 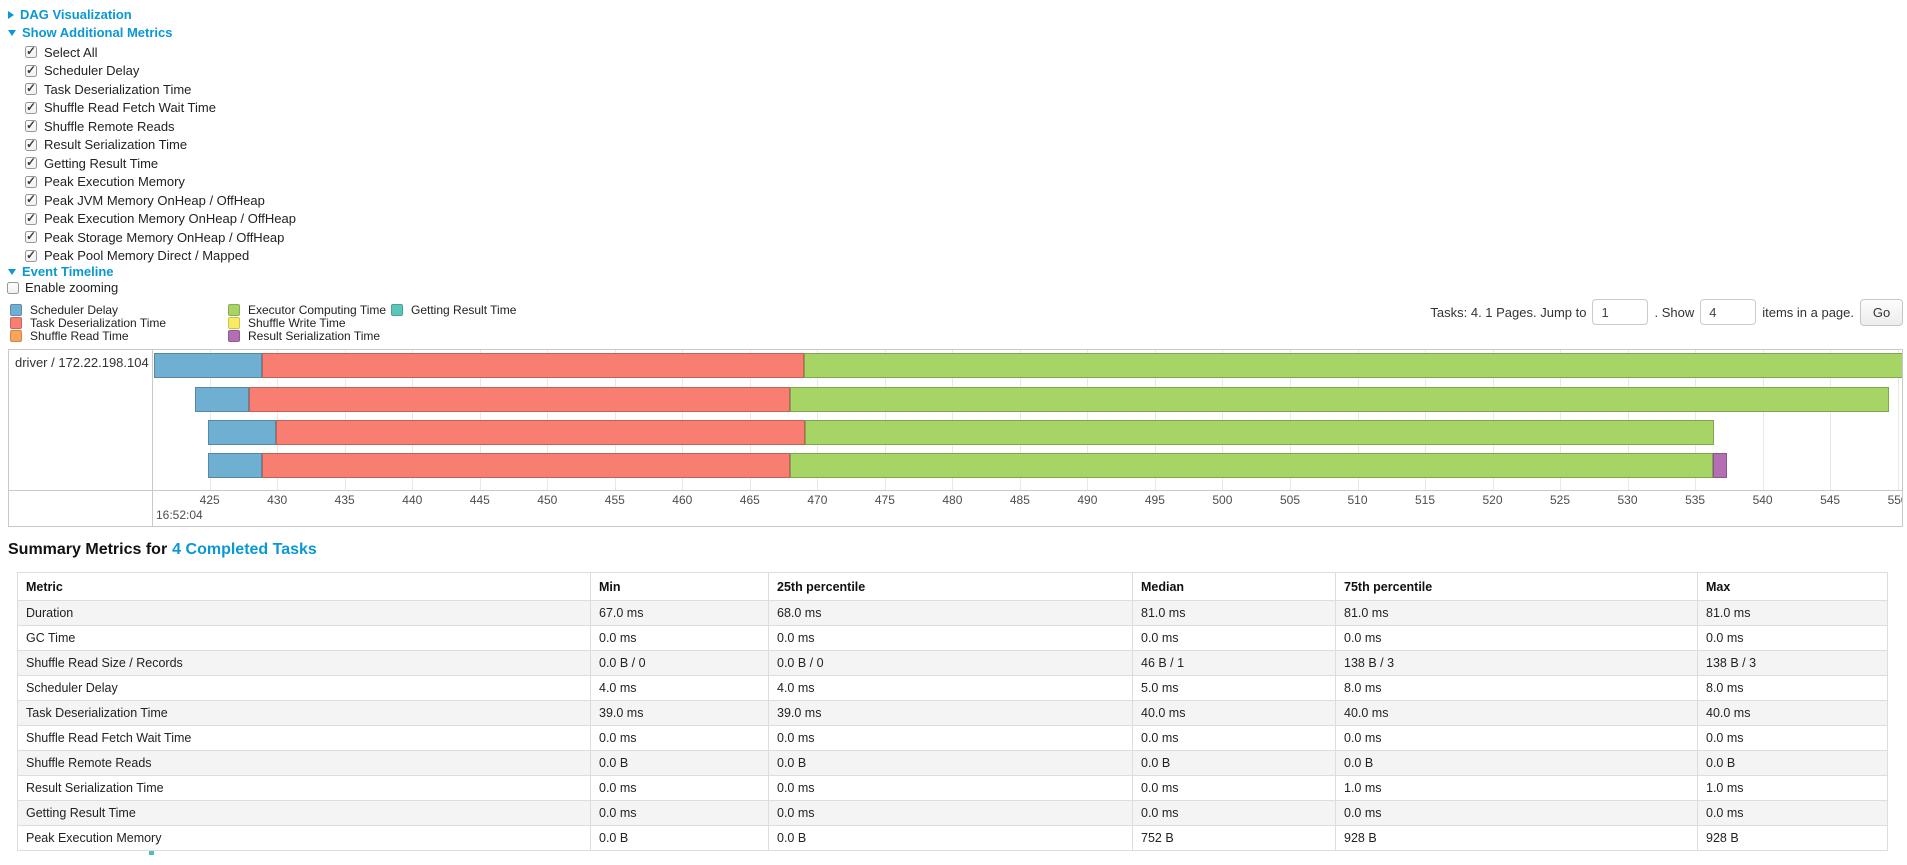 I want to click on tick-label: 485, so click(x=1019, y=500).